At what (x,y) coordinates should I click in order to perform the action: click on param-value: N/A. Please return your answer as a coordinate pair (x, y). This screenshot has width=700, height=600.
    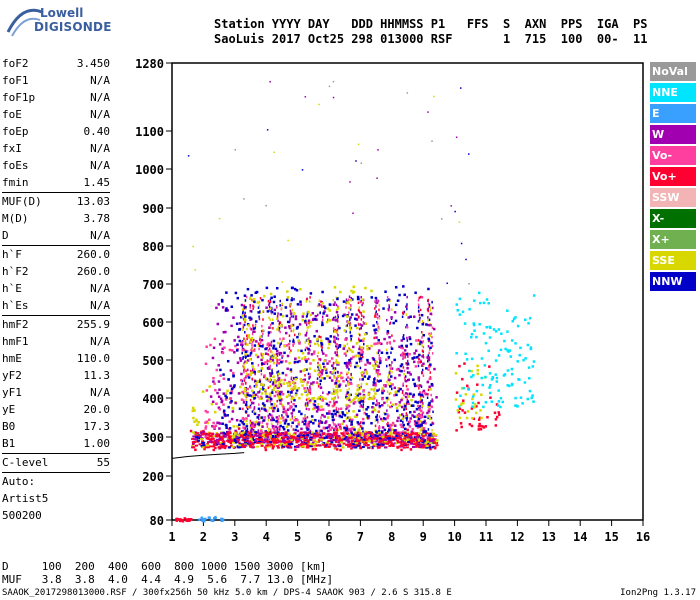
    Looking at the image, I should click on (100, 114).